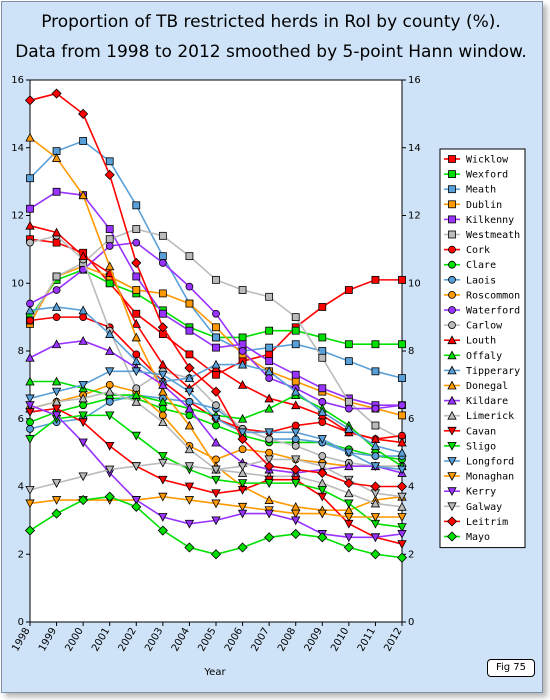 The height and width of the screenshot is (700, 550). I want to click on legend-label: Westmeath, so click(493, 235).